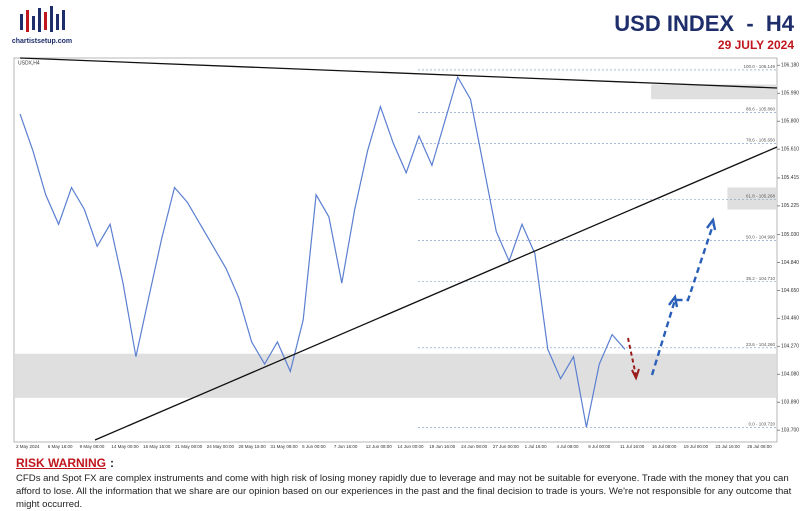 This screenshot has height=511, width=812. I want to click on x-tick-label: 23 Jul 16:00, so click(727, 446).